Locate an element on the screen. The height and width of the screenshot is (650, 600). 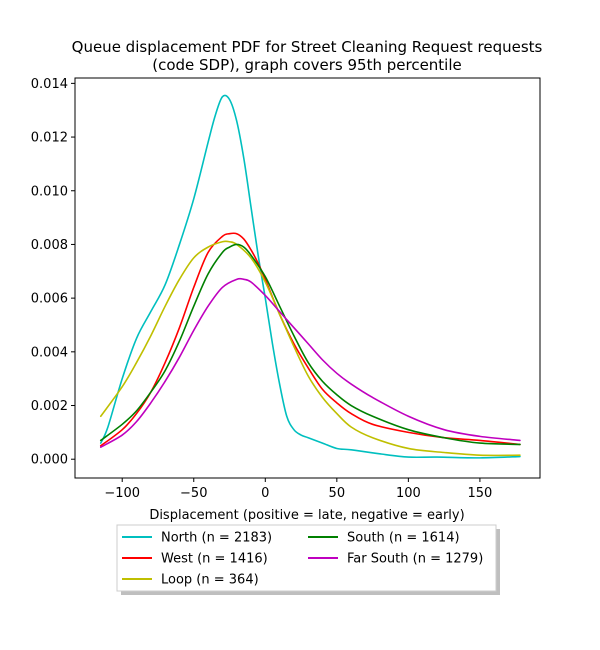
x-tick-label: −100 is located at coordinates (122, 493).